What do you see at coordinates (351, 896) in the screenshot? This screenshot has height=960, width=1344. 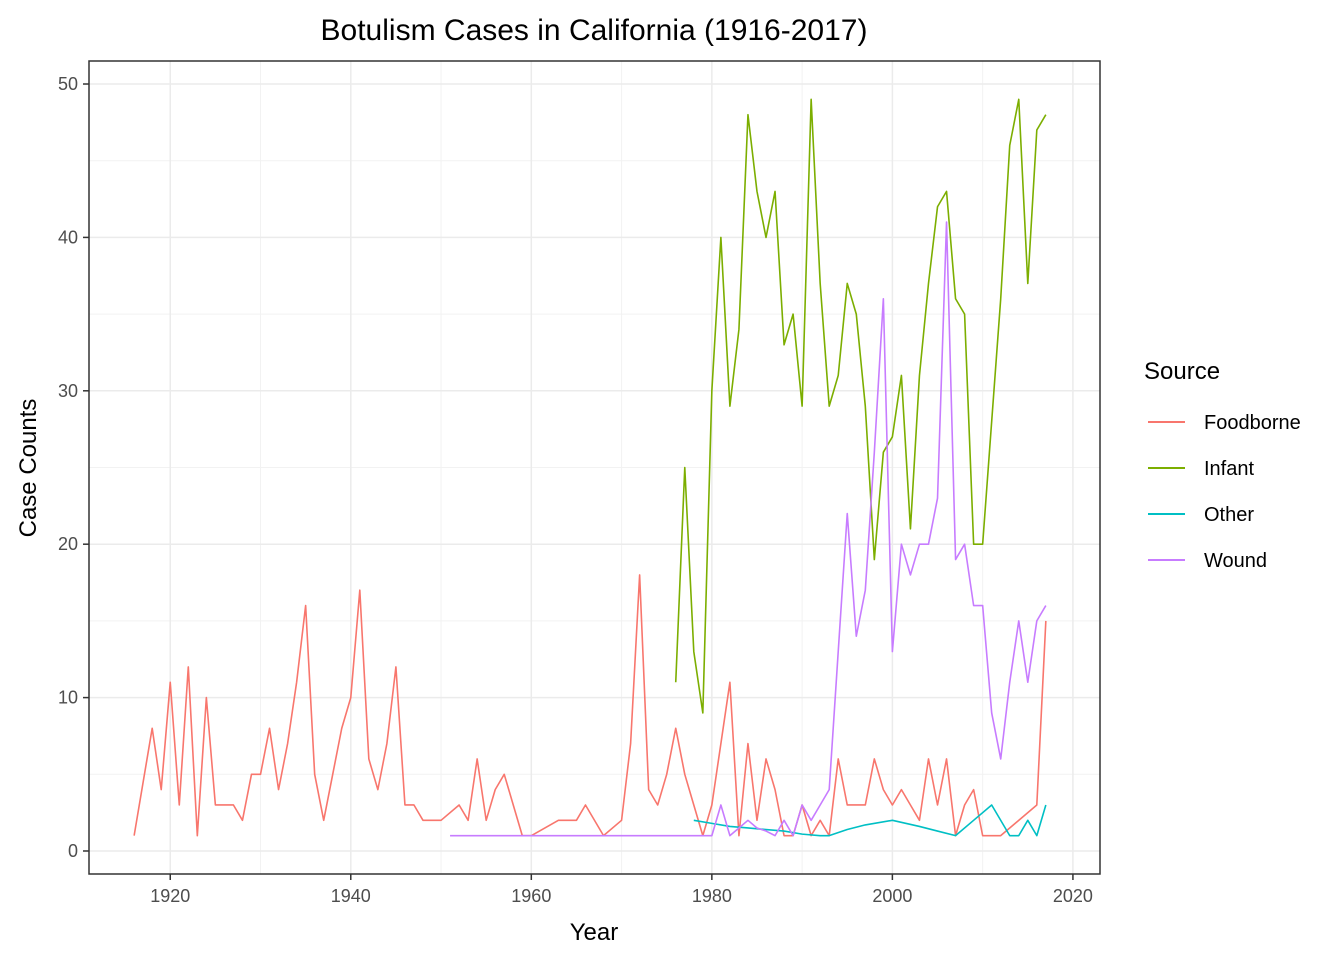 I see `x-tick-label: 1940` at bounding box center [351, 896].